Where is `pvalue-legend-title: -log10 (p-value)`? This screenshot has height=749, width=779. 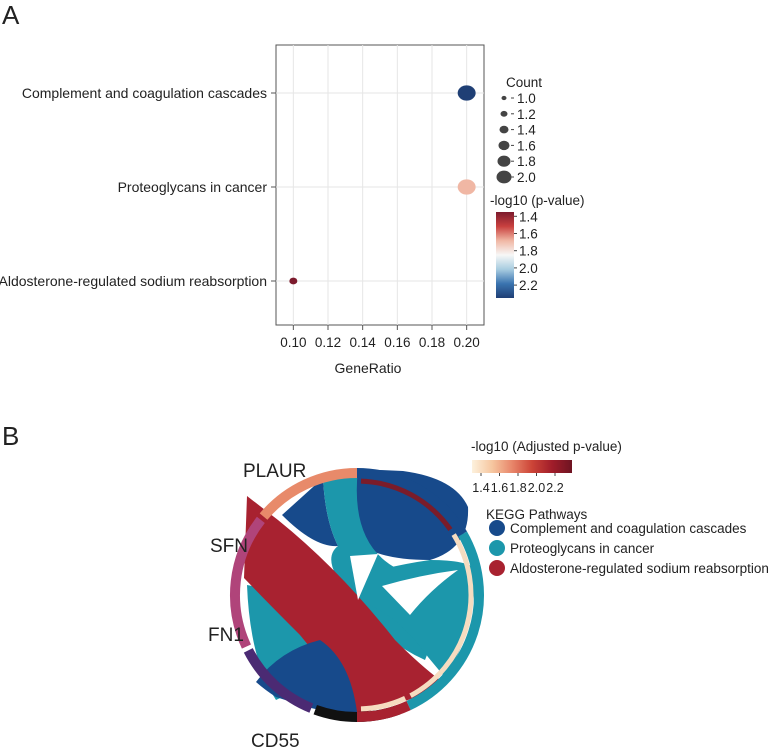 pvalue-legend-title: -log10 (p-value) is located at coordinates (537, 200).